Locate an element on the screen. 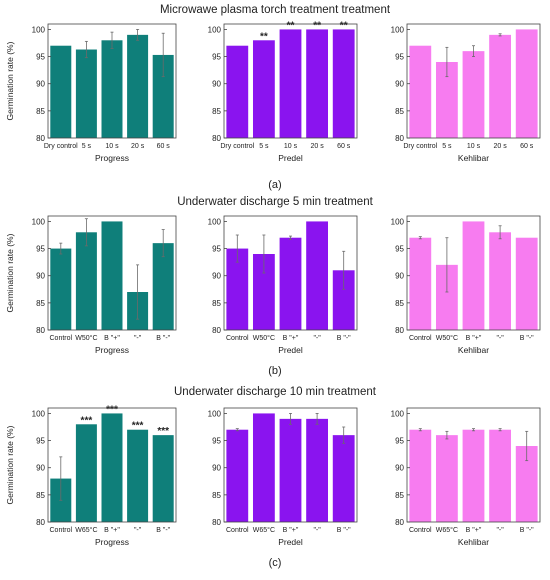 Image resolution: width=550 pixels, height=580 pixels. significance-mark: ** is located at coordinates (291, 25).